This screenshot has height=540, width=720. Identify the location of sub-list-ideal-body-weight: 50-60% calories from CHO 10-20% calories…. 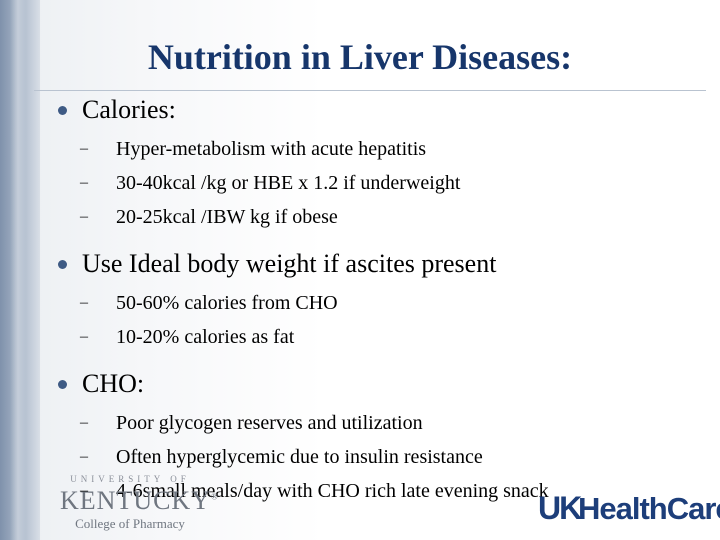
(374, 320).